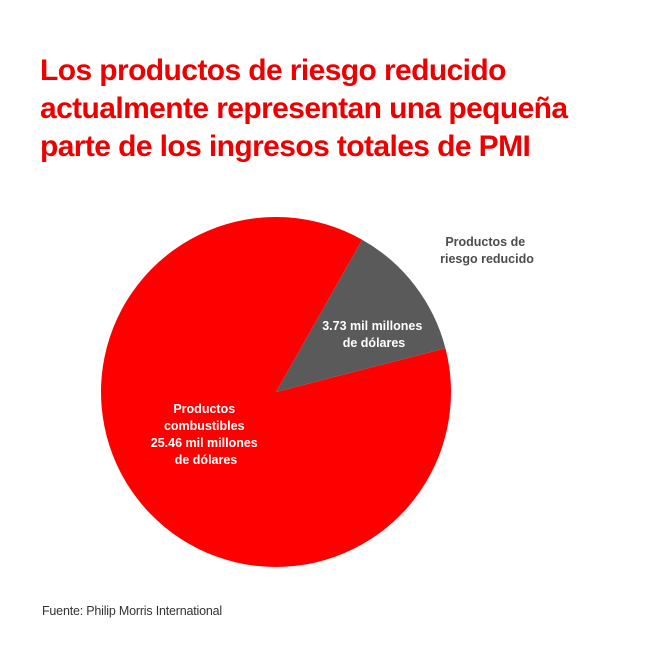 This screenshot has width=650, height=658. Describe the element at coordinates (374, 334) in the screenshot. I see `slice-label-productos-riesgo-reducido: 3.73 mil millones de dólares` at that location.